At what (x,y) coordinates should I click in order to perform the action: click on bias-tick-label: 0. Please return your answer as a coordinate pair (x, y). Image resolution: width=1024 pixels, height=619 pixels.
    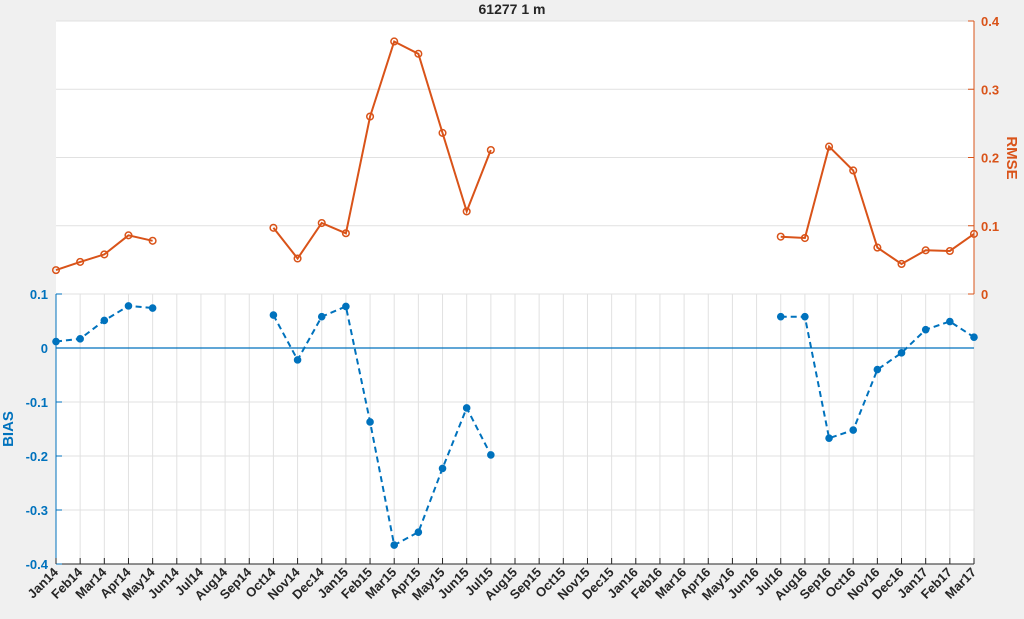
    Looking at the image, I should click on (44, 348).